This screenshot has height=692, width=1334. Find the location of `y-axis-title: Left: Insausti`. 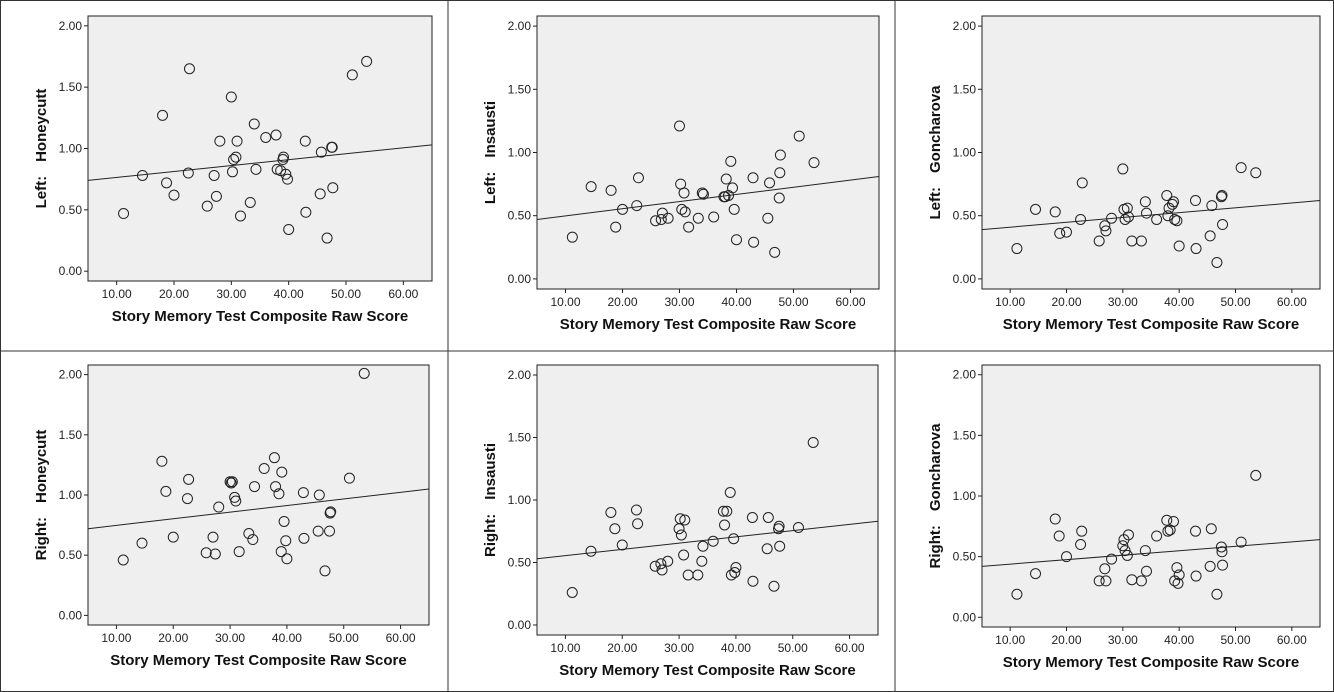

y-axis-title: Left: Insausti is located at coordinates (490, 152).